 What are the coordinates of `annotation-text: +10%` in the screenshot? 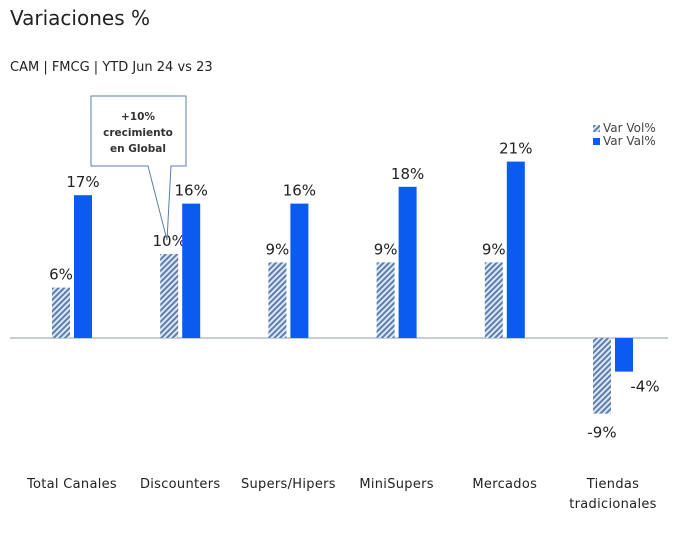 It's located at (138, 117).